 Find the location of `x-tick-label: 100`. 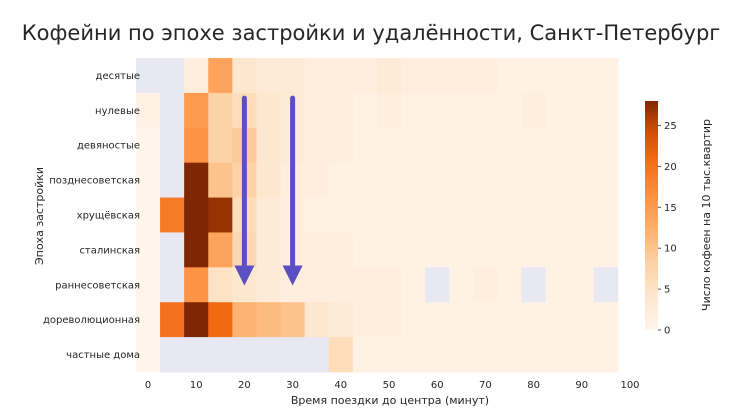

x-tick-label: 100 is located at coordinates (629, 385).